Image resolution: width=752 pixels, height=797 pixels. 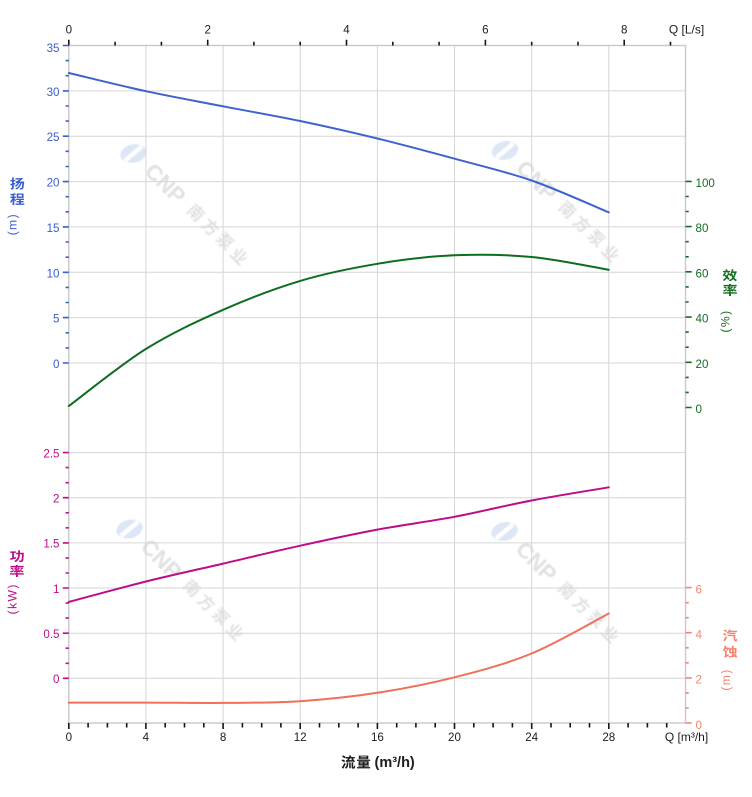 I want to click on svg-text: 100, so click(x=705, y=183).